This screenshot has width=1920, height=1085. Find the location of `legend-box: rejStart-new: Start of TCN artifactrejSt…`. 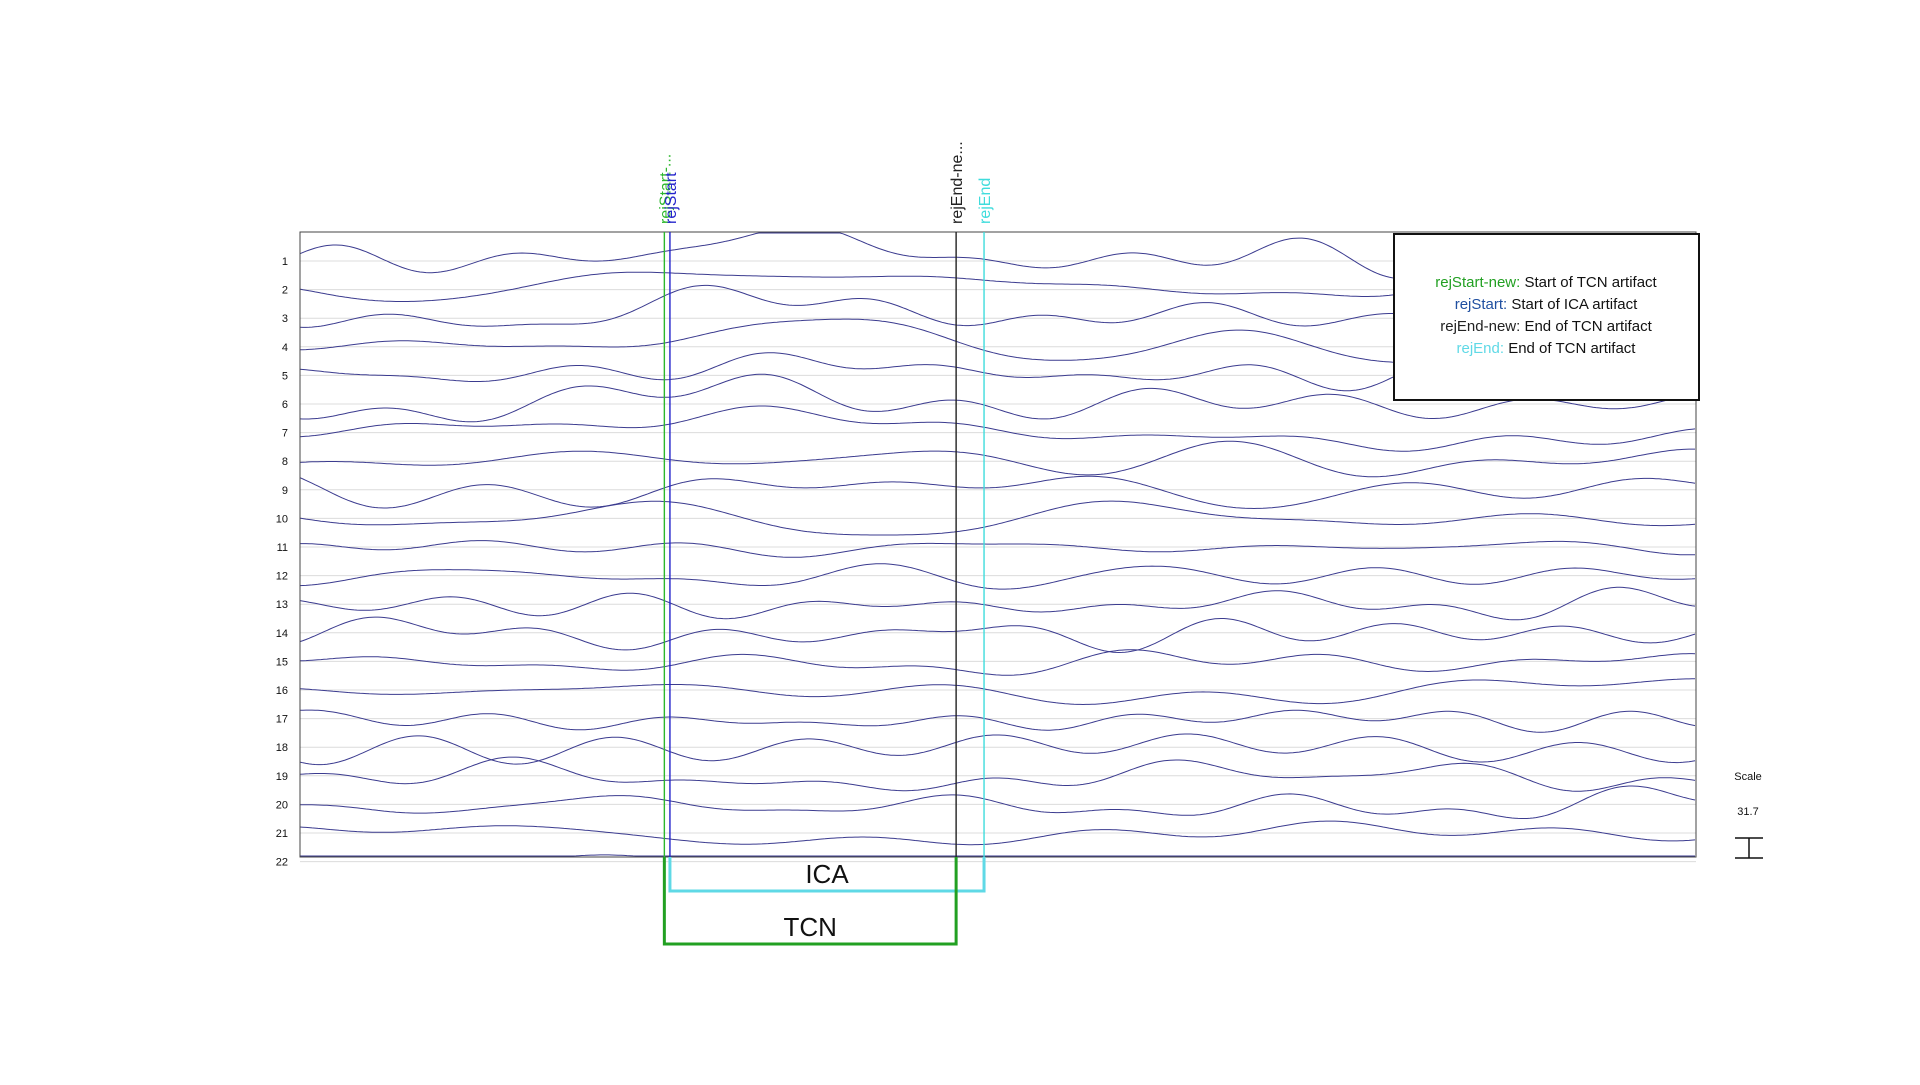

legend-box: rejStart-new: Start of TCN artifactrejSt… is located at coordinates (1546, 317).